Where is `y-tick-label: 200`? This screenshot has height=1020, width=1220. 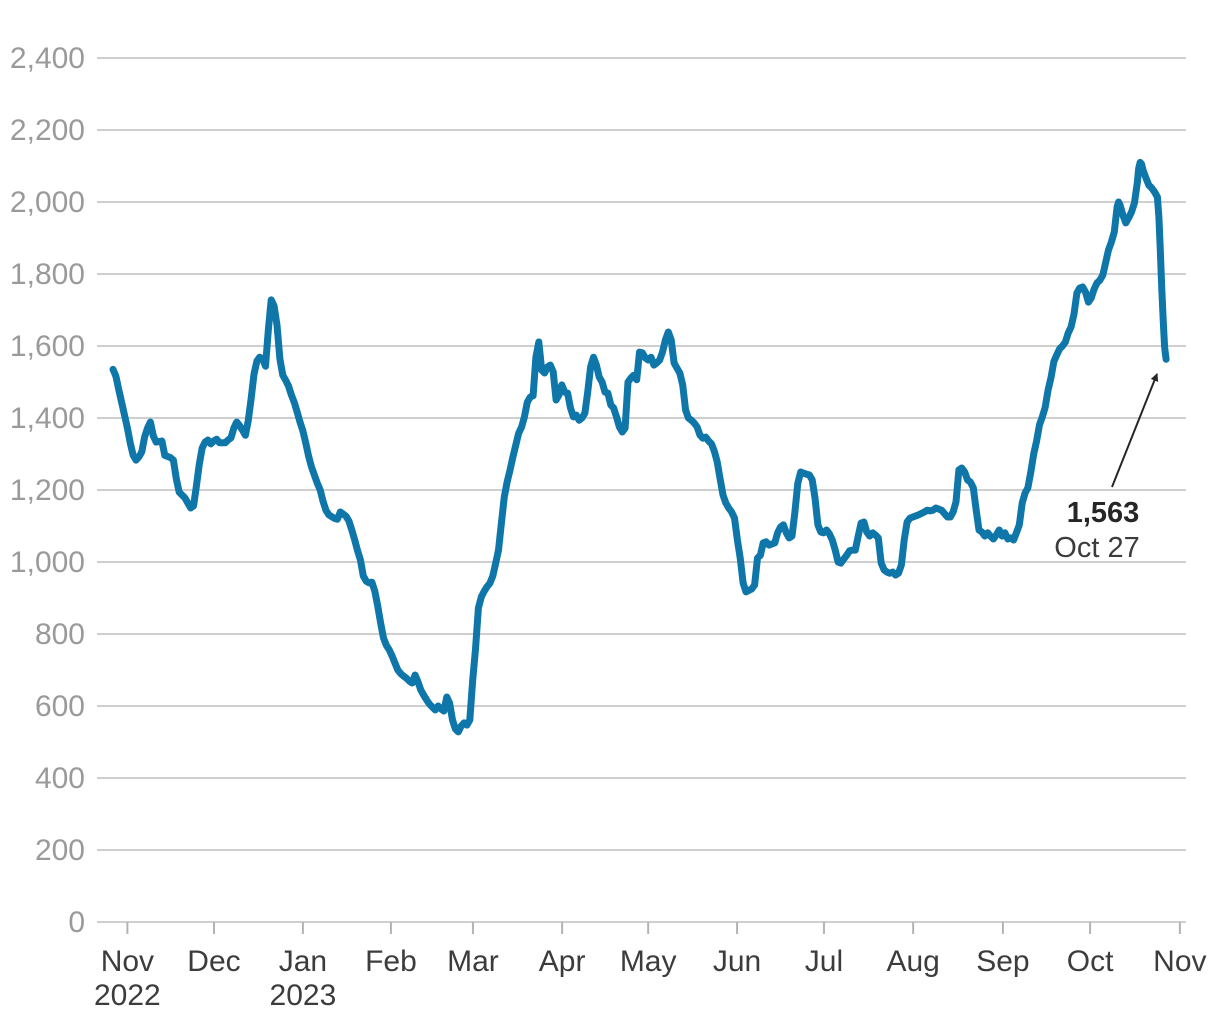
y-tick-label: 200 is located at coordinates (60, 850).